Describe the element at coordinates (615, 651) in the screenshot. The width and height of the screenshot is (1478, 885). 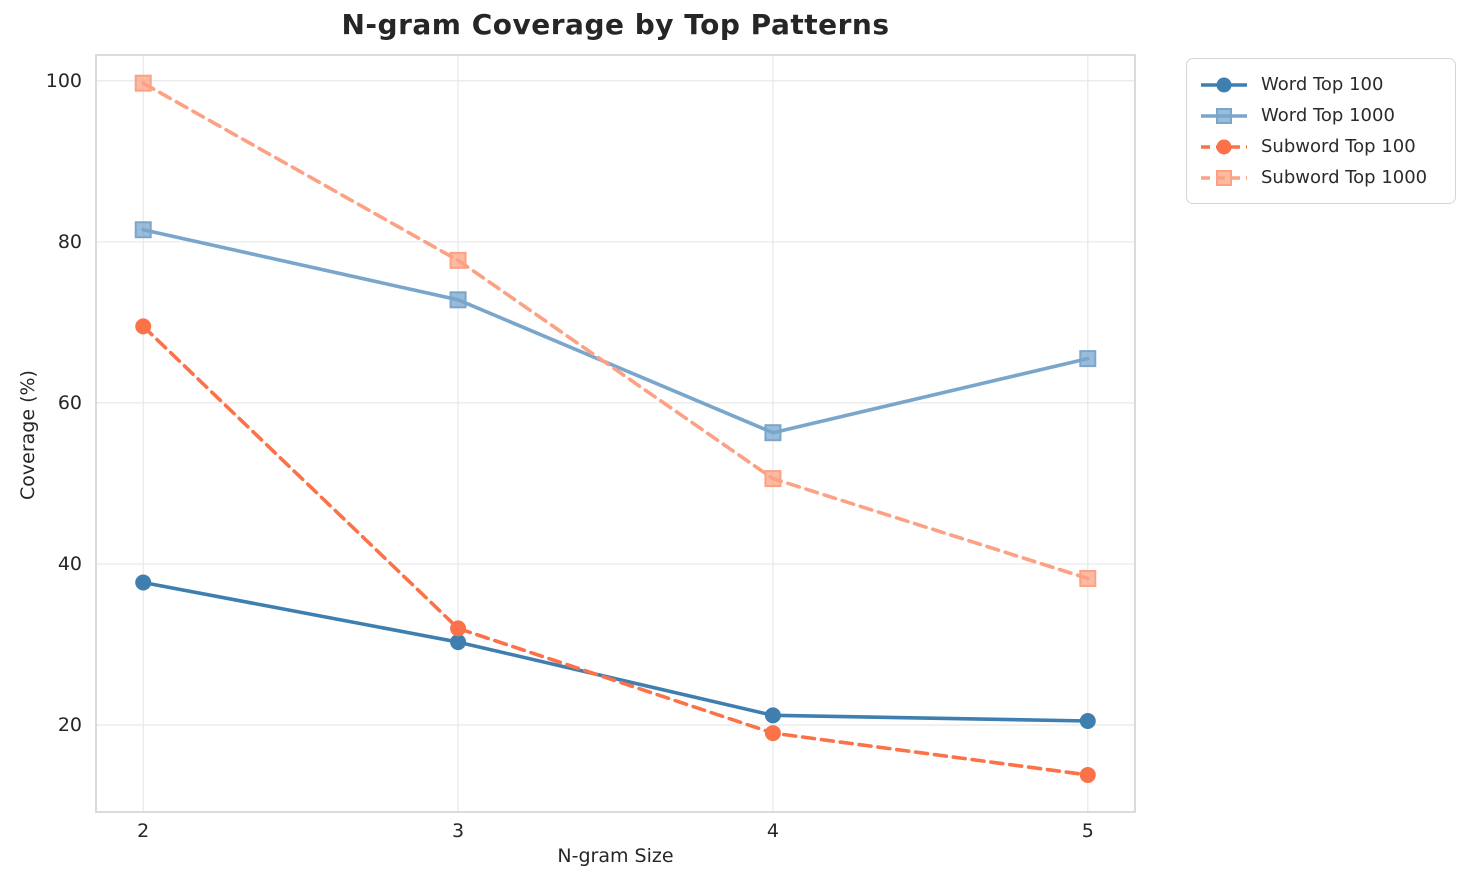
I see `series-line` at that location.